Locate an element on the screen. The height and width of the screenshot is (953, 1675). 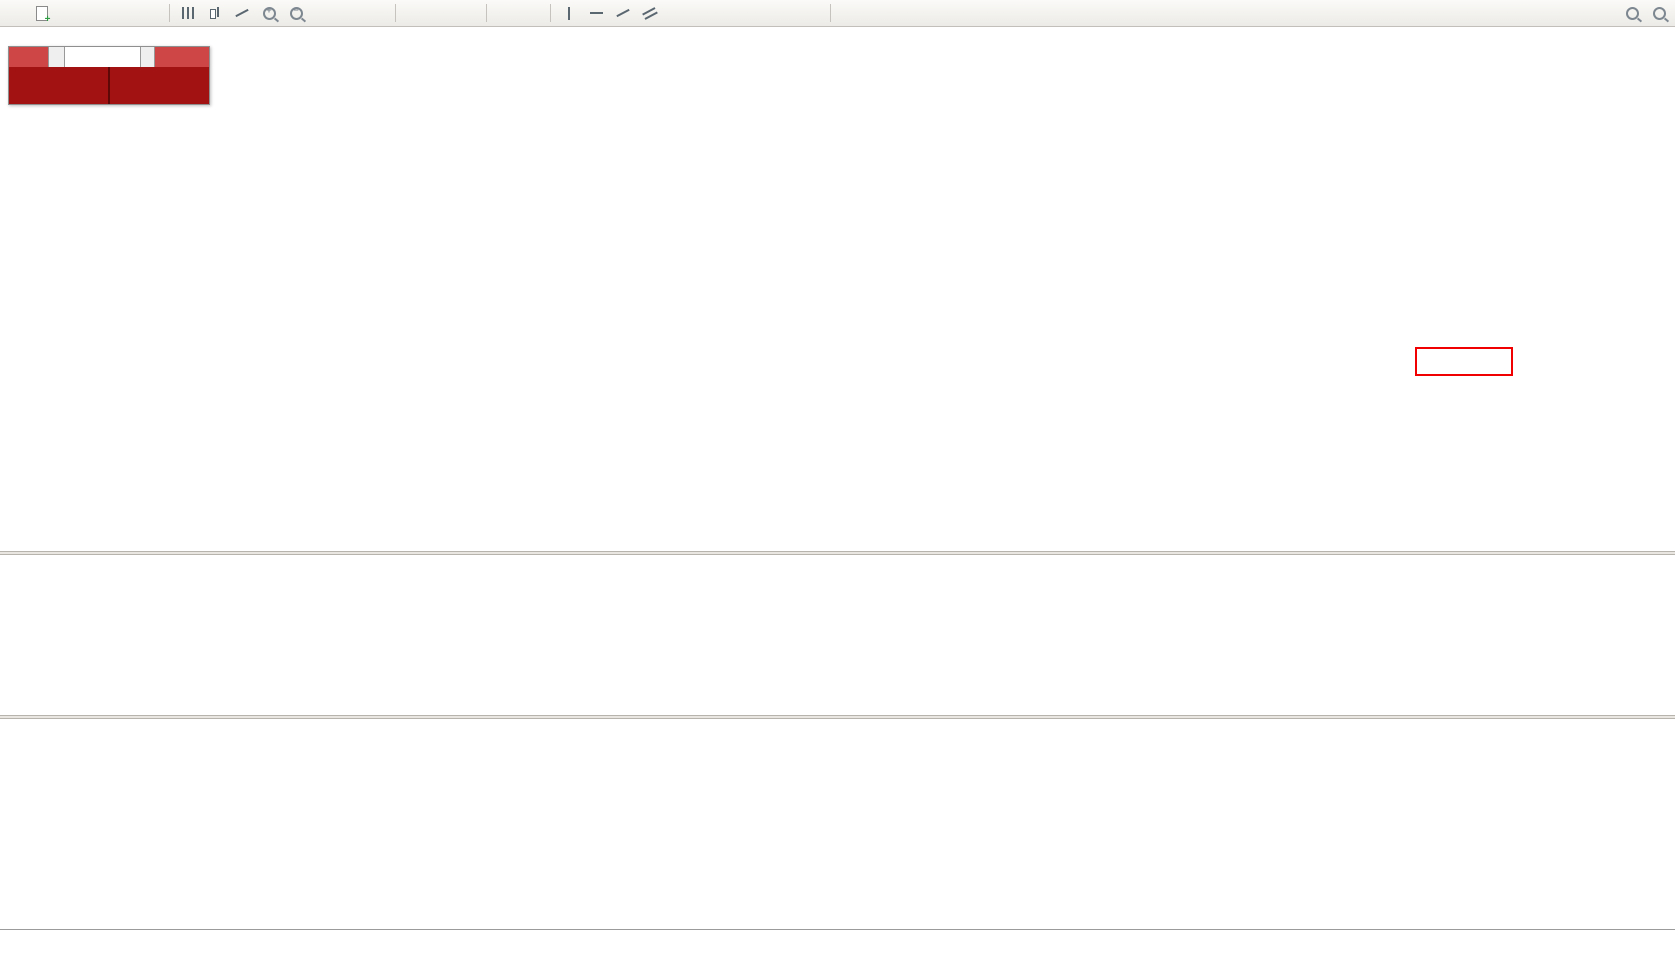
bars-chart-button is located at coordinates (188, 13).